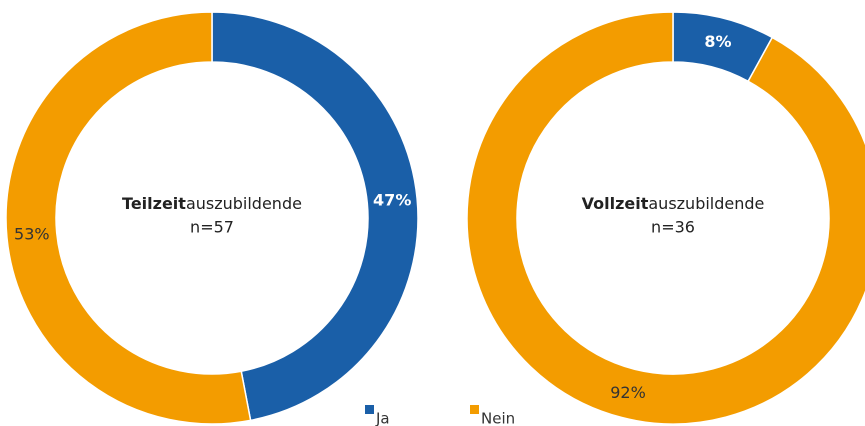  I want to click on center-label: Teilzeitauszubildende, so click(212, 203).